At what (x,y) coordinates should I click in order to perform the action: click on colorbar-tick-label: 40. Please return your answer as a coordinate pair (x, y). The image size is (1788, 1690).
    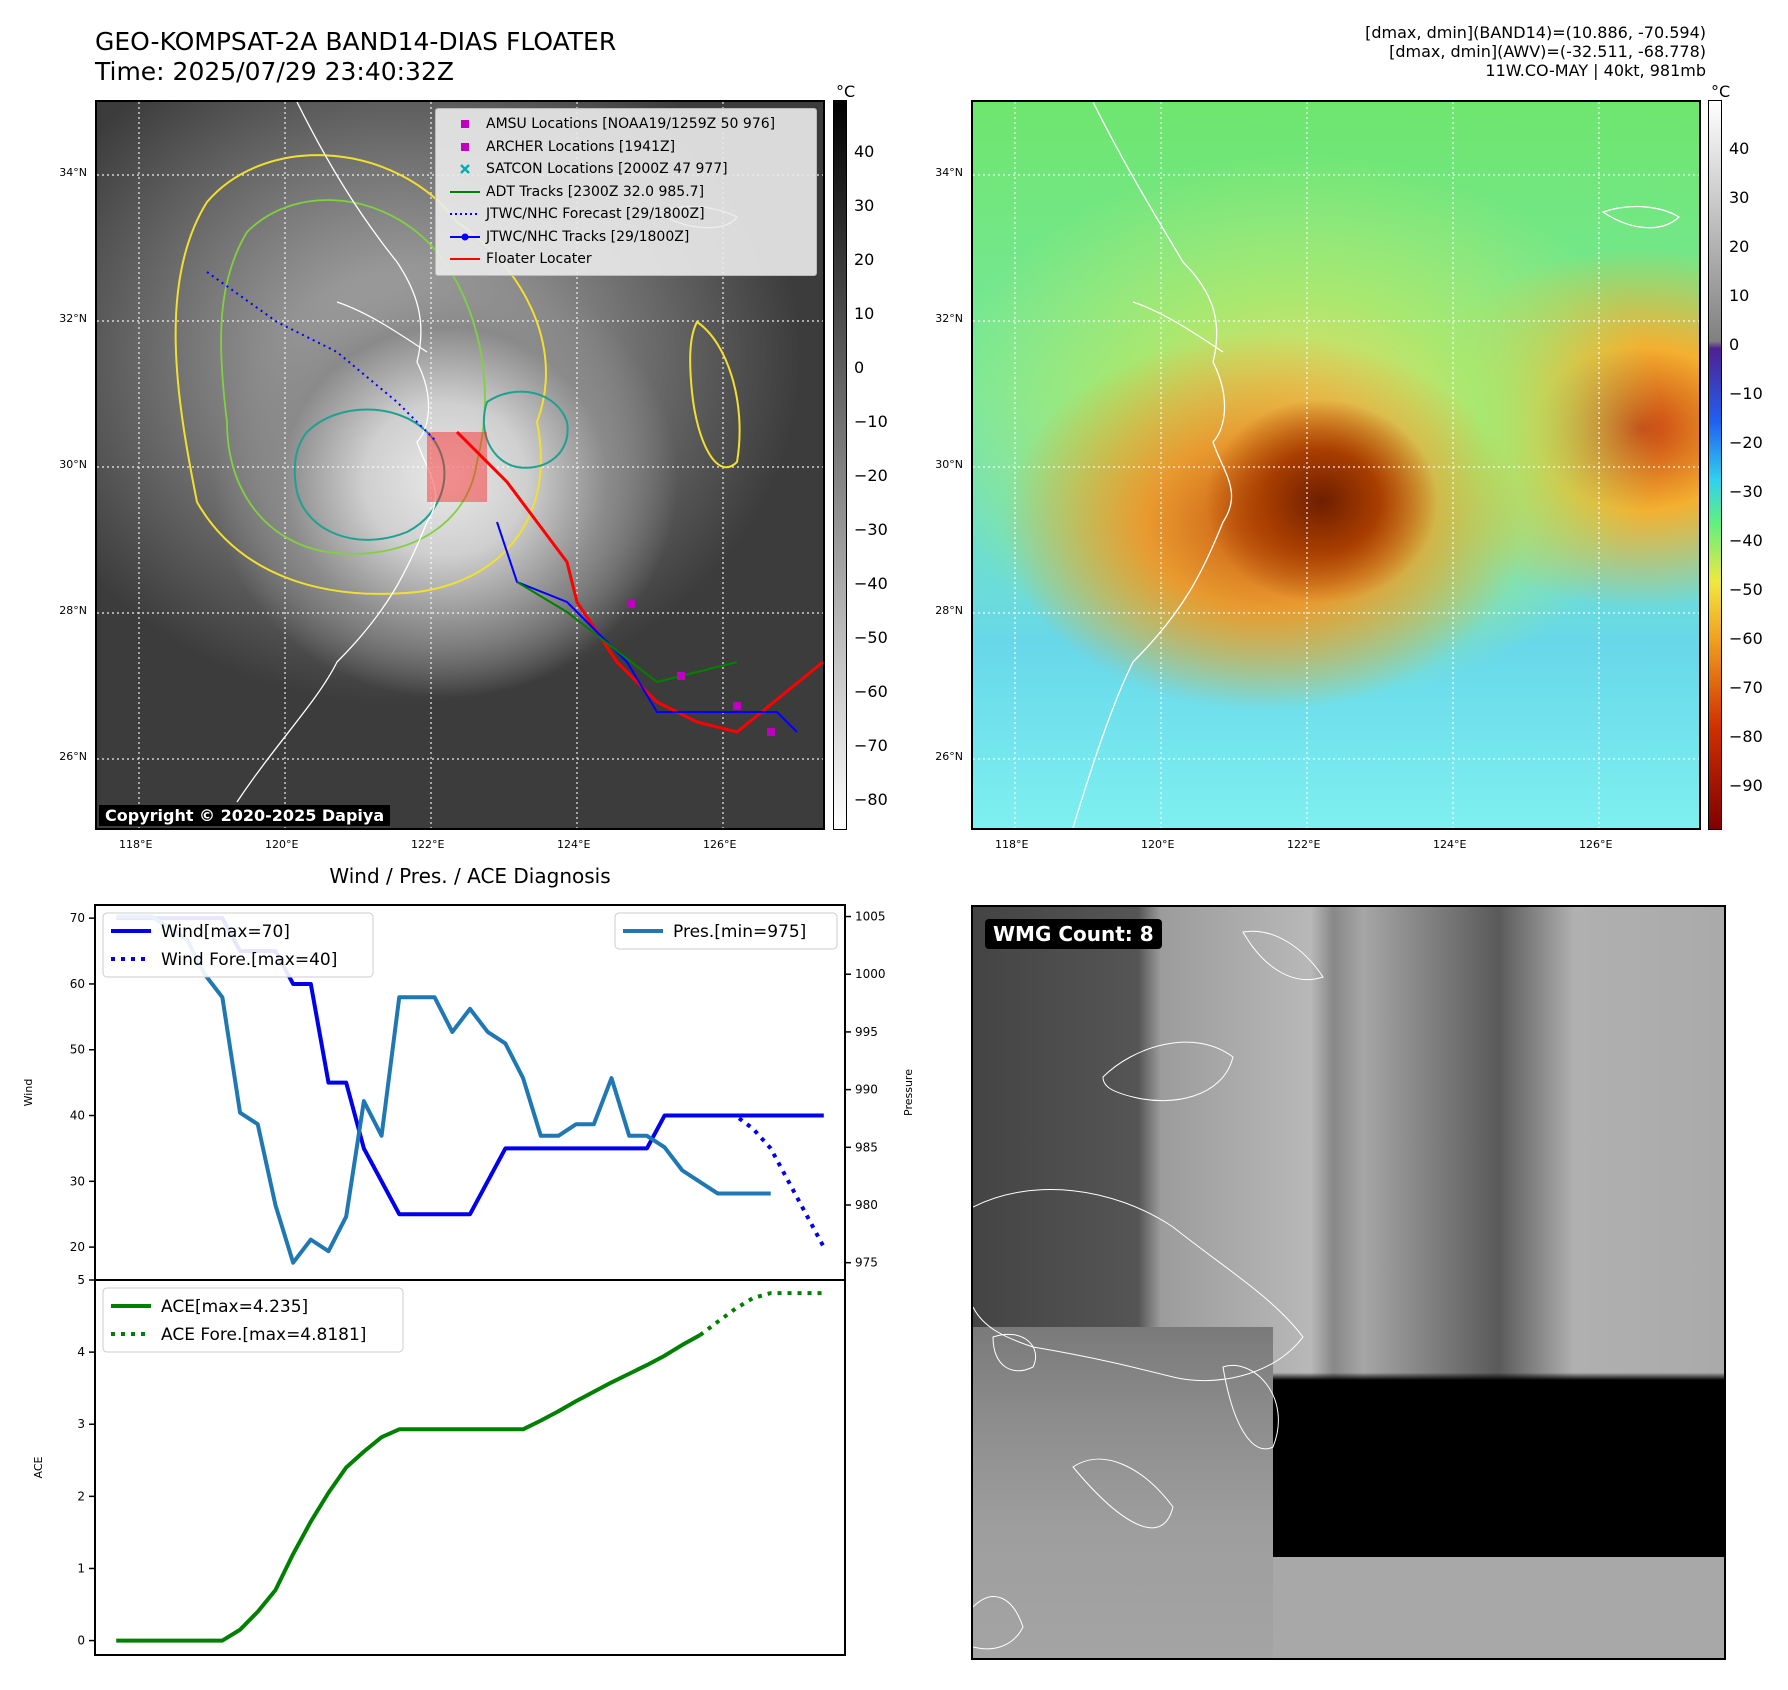
    Looking at the image, I should click on (1739, 148).